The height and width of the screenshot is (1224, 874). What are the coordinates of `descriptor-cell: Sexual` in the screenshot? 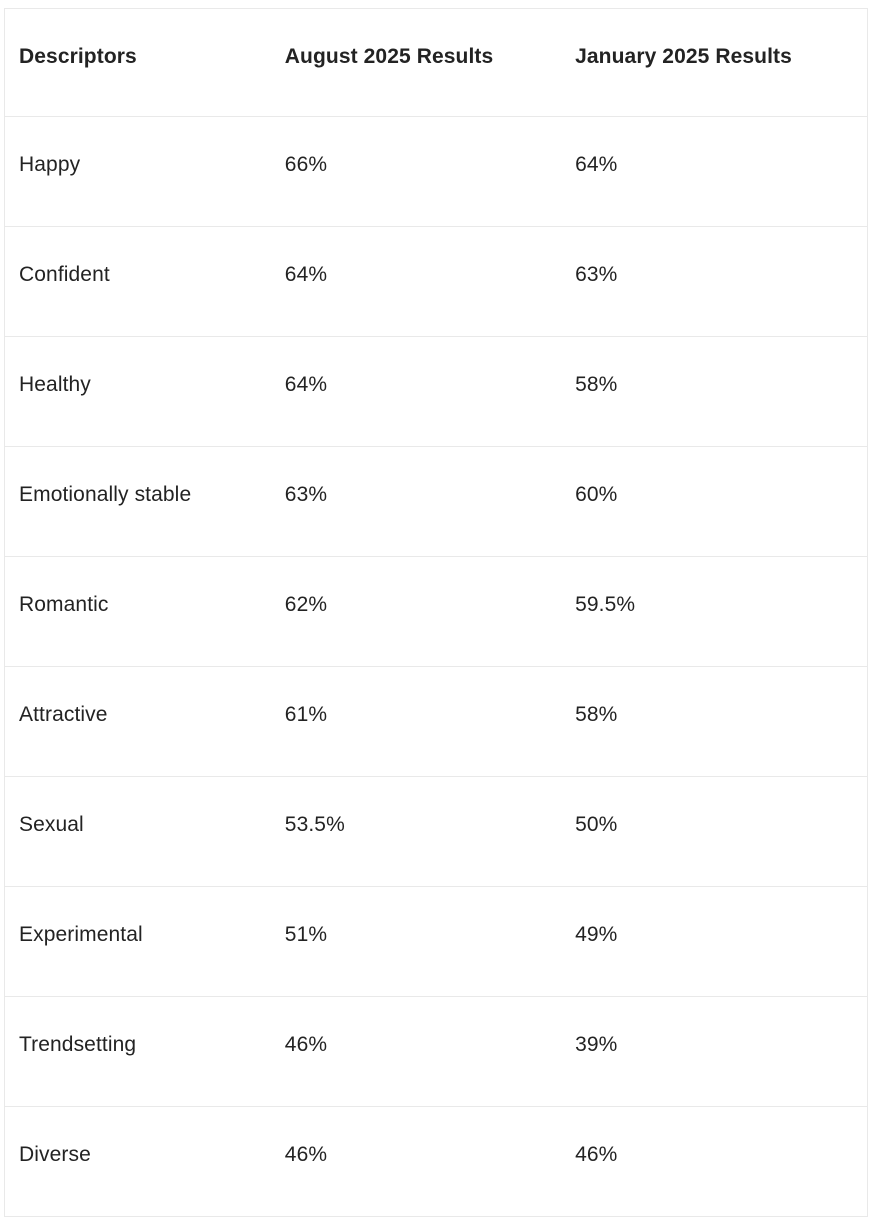 It's located at (137, 831).